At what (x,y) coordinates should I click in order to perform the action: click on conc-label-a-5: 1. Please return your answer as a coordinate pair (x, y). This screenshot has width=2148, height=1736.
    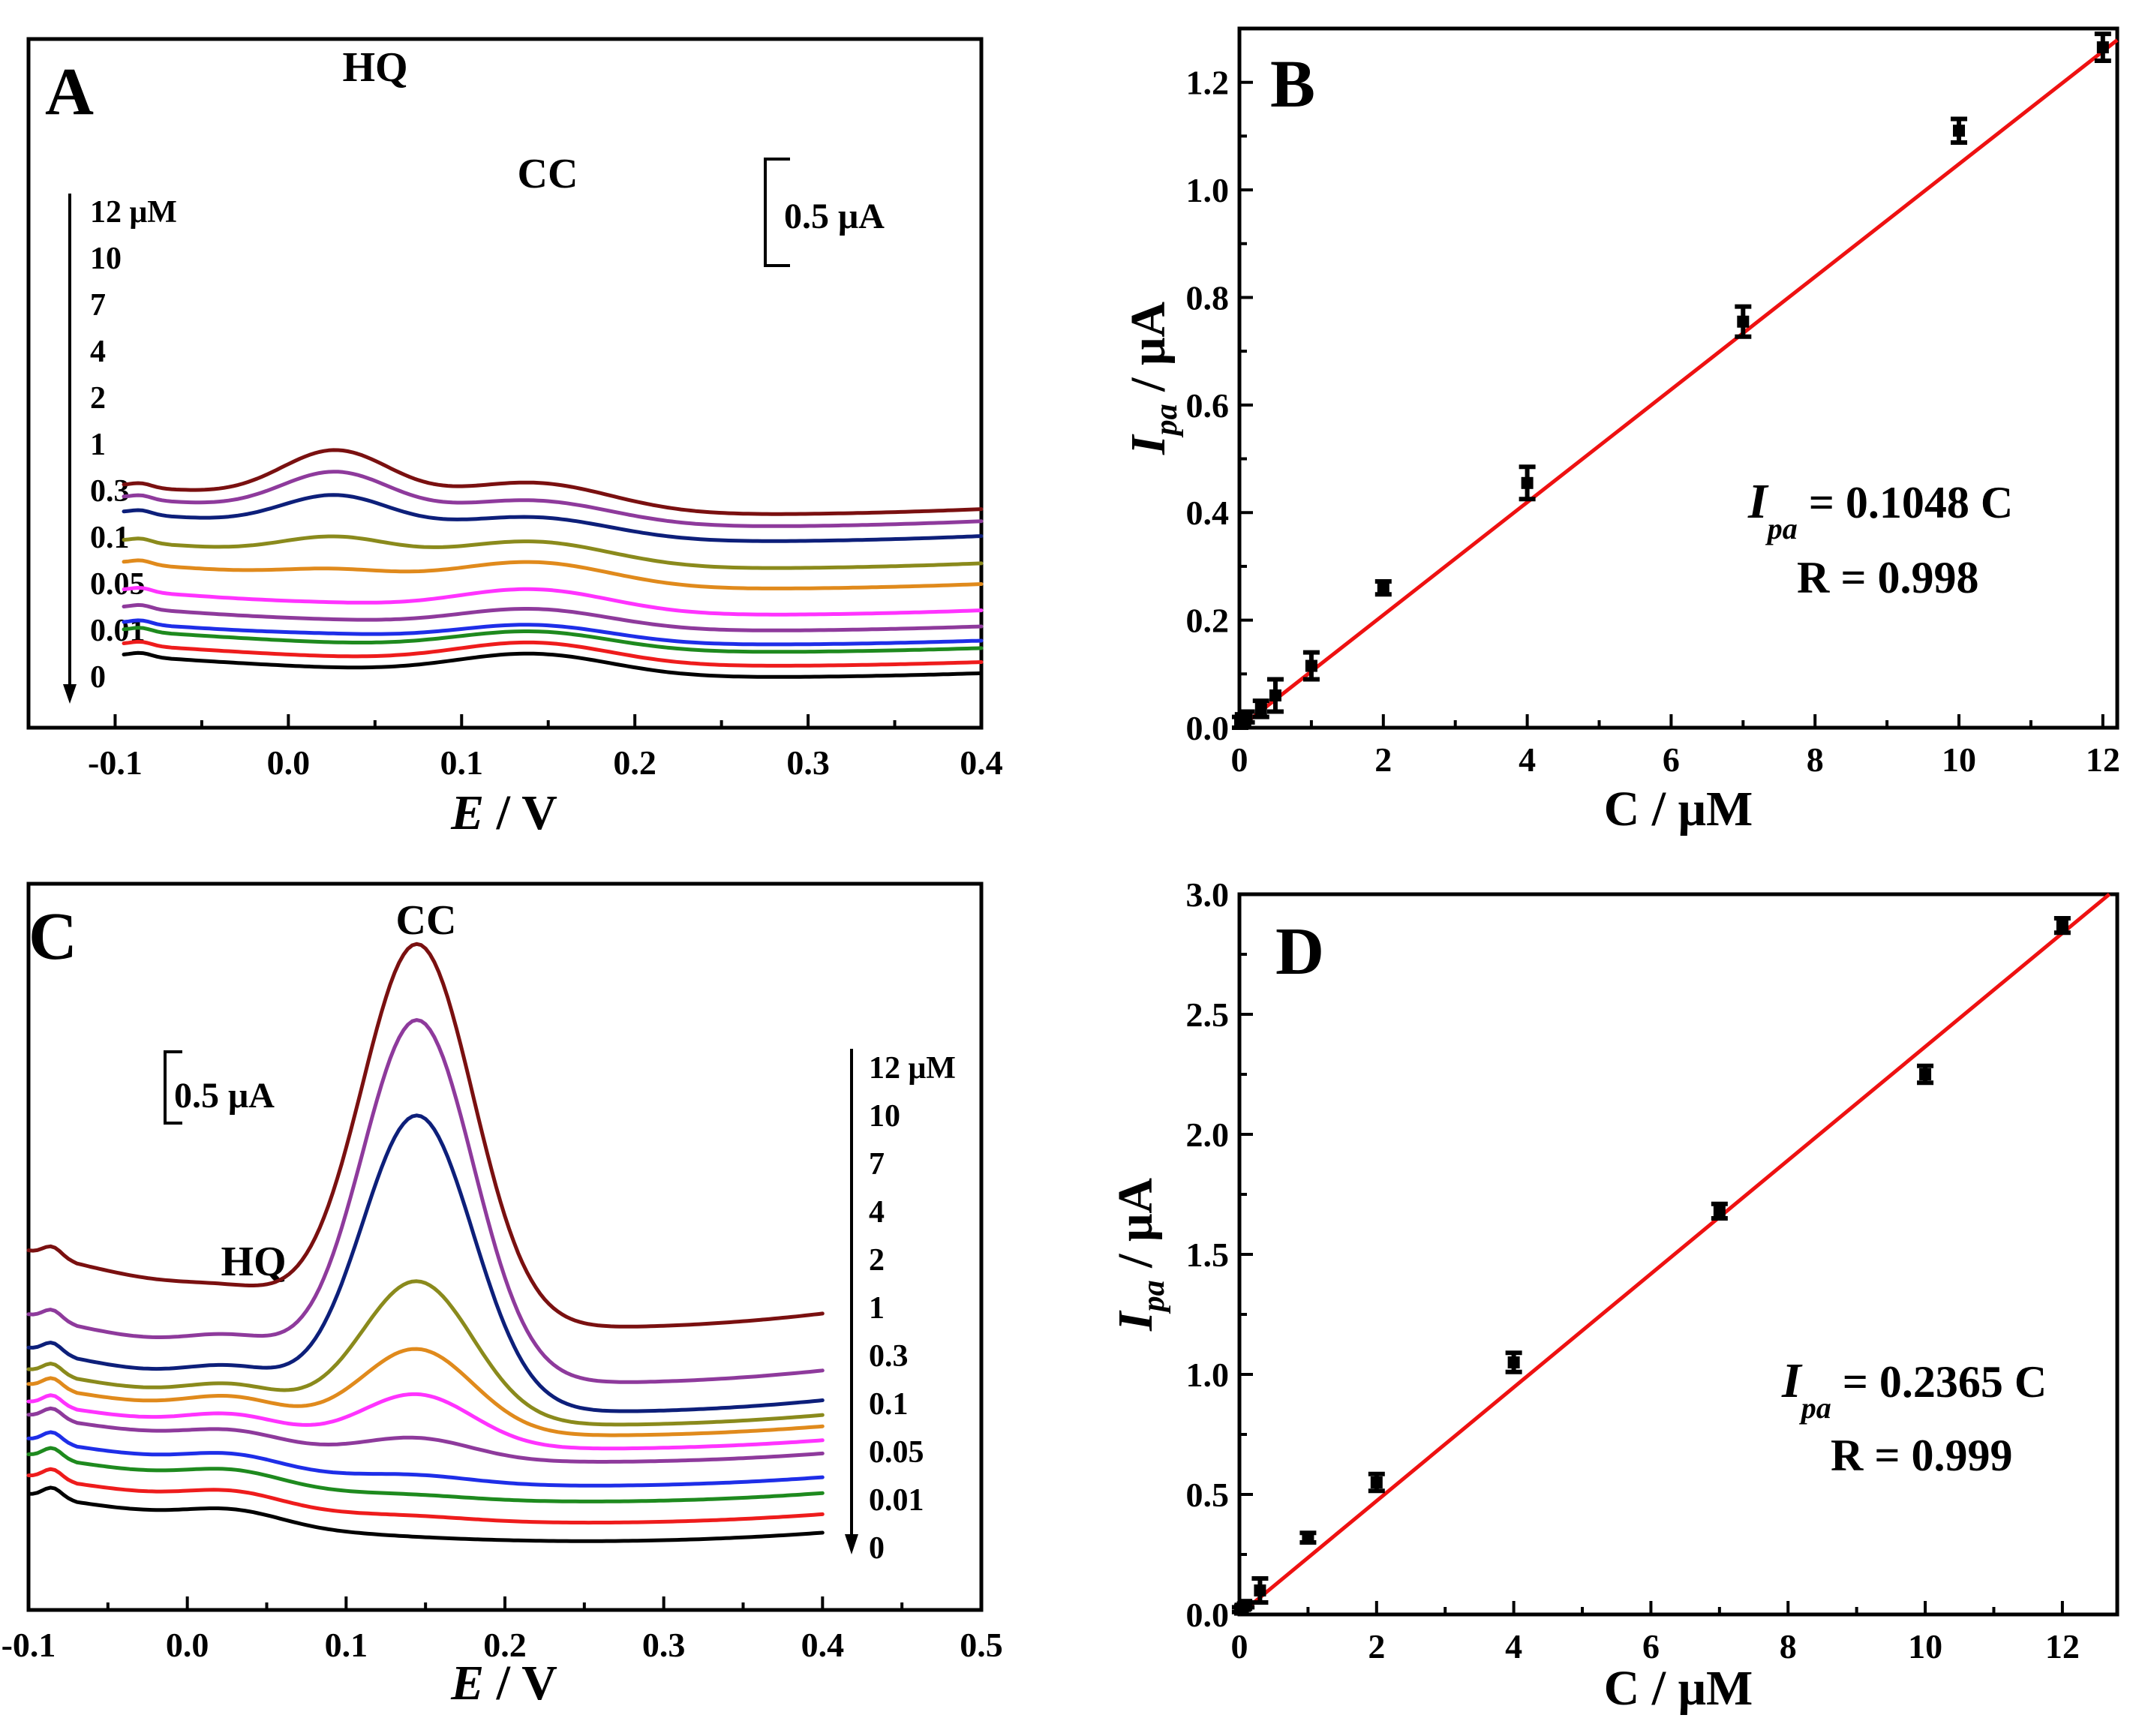
    Looking at the image, I should click on (98, 445).